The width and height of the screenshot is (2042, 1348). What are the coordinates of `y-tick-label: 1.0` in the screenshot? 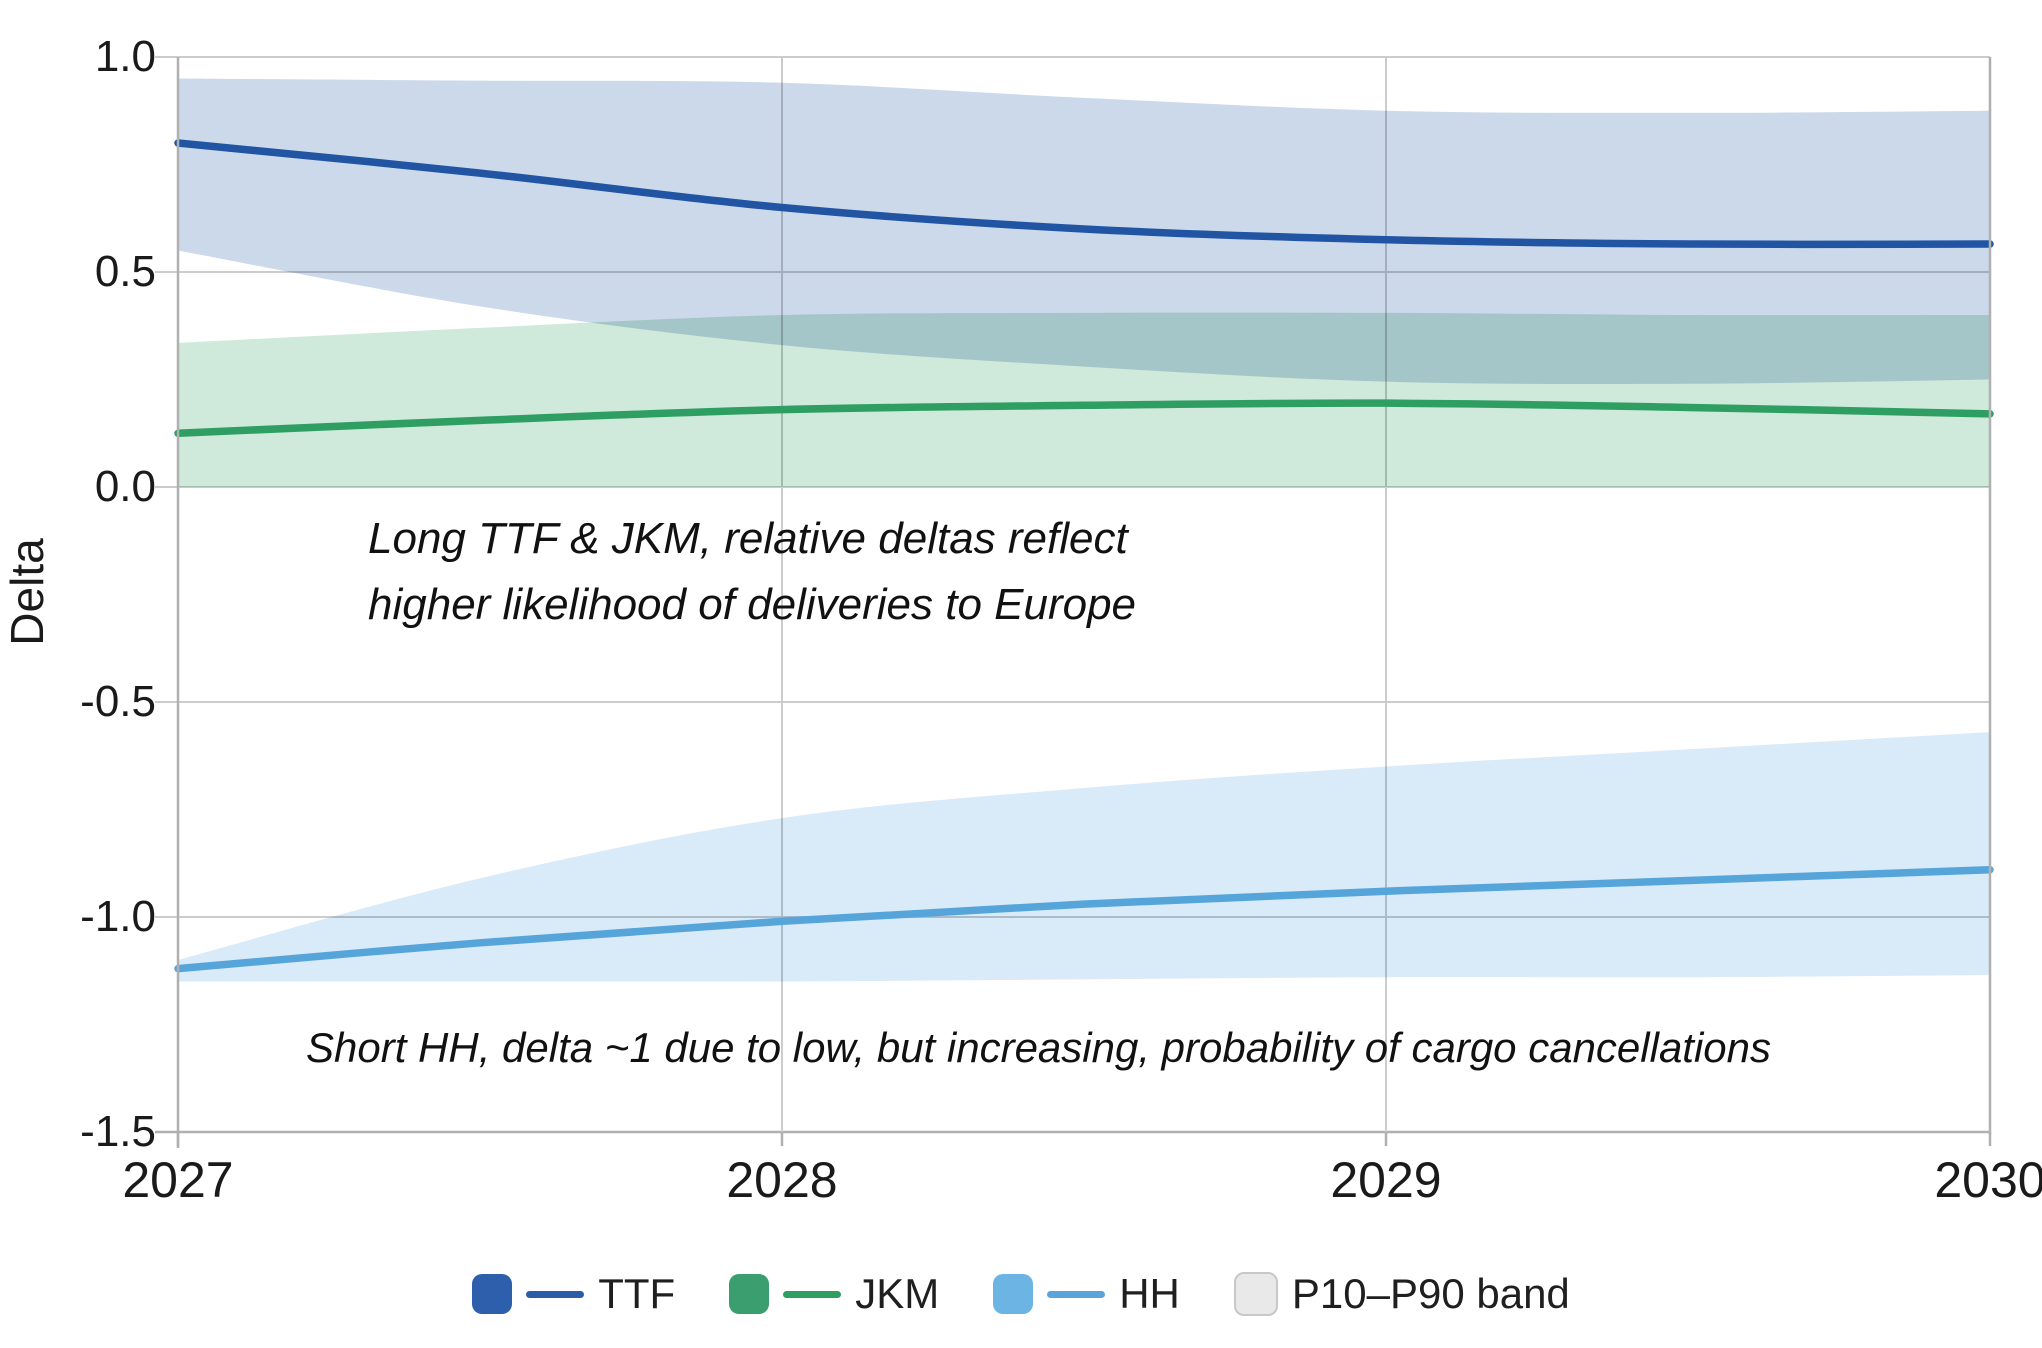 It's located at (125, 56).